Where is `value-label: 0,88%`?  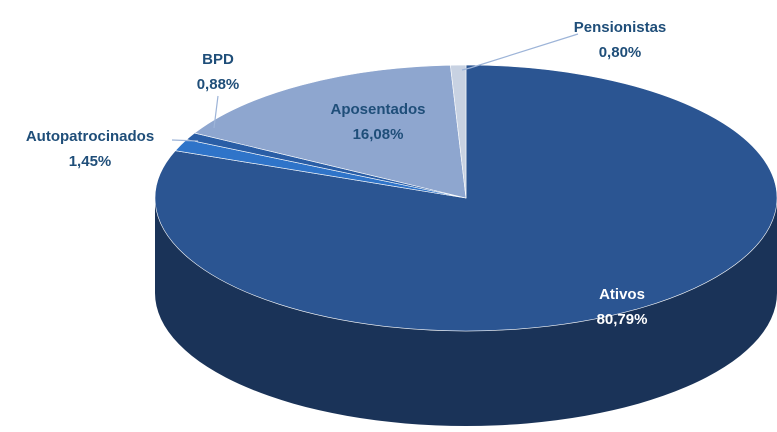 value-label: 0,88% is located at coordinates (218, 84).